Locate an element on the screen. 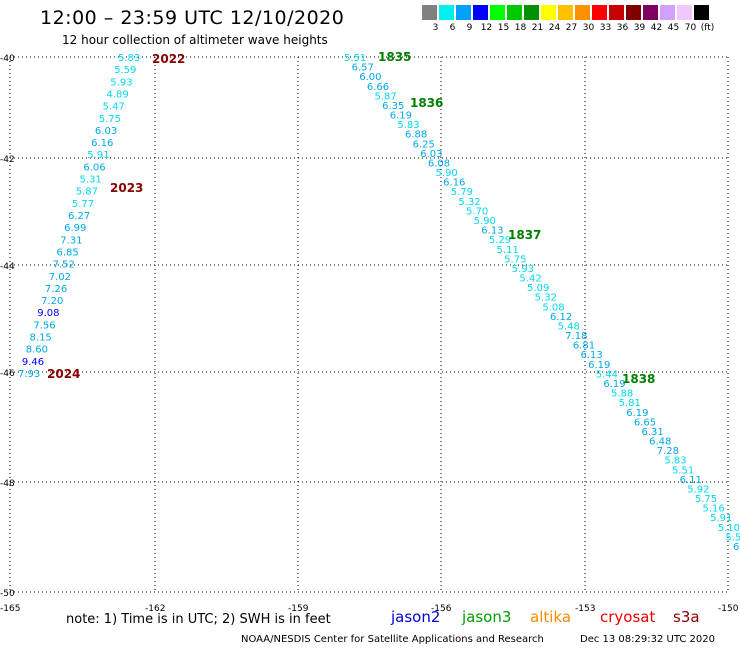 The width and height of the screenshot is (740, 650). track-value-right: 5.88 is located at coordinates (622, 394).